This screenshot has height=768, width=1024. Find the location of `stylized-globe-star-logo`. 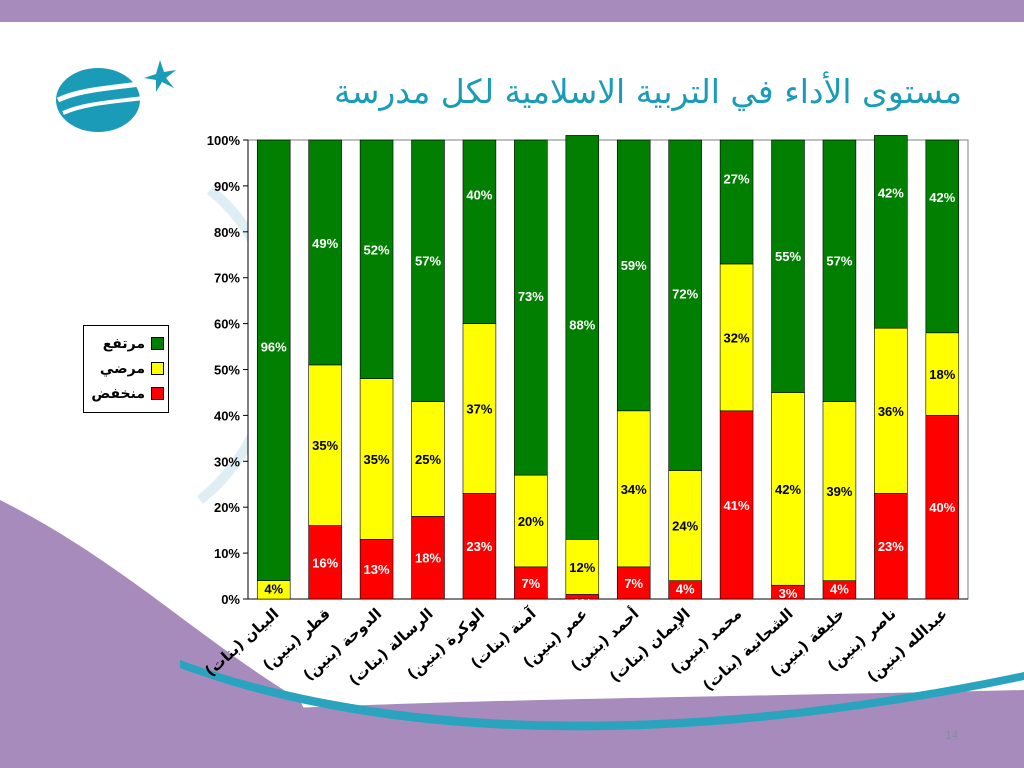

stylized-globe-star-logo is located at coordinates (116, 96).